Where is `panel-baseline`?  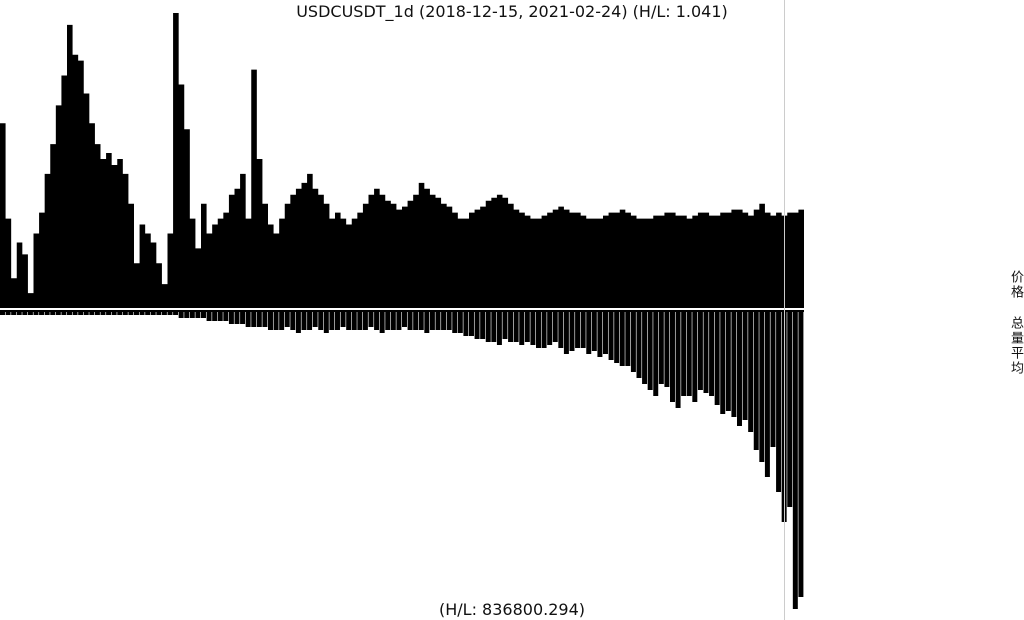
panel-baseline is located at coordinates (402, 311).